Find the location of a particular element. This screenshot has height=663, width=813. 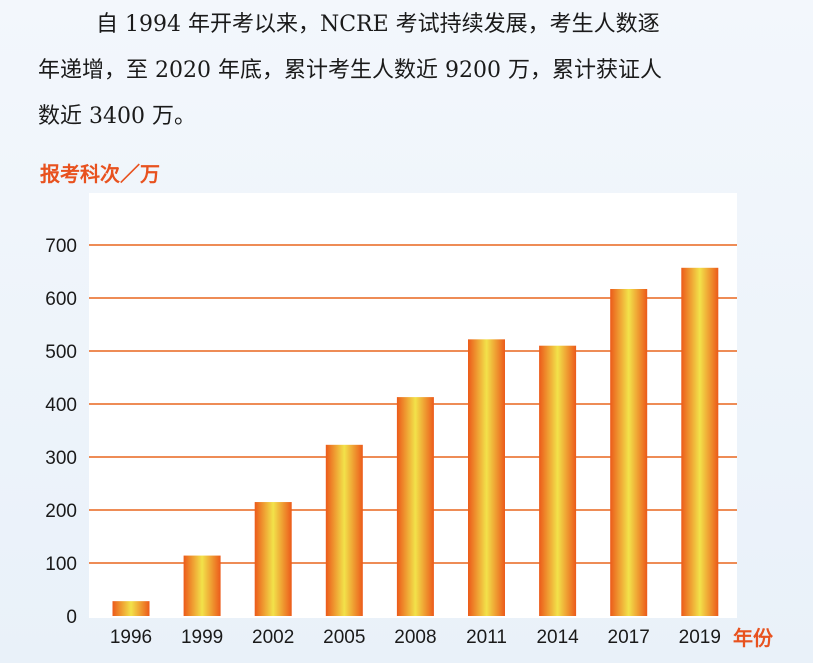

bar-1999 is located at coordinates (202, 585).